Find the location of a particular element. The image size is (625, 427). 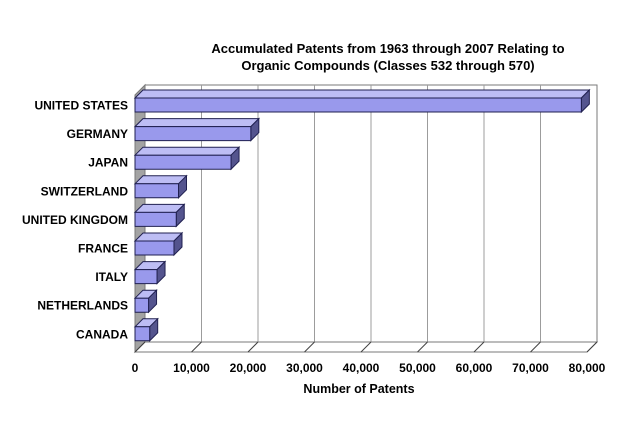

bar-united-kingdom is located at coordinates (159, 215).